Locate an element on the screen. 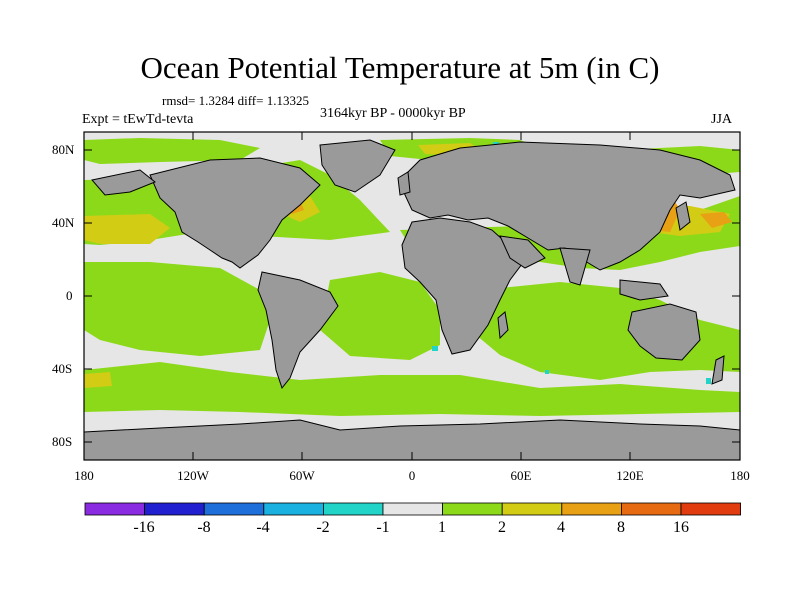 The height and width of the screenshot is (600, 800). antarctica is located at coordinates (412, 439).